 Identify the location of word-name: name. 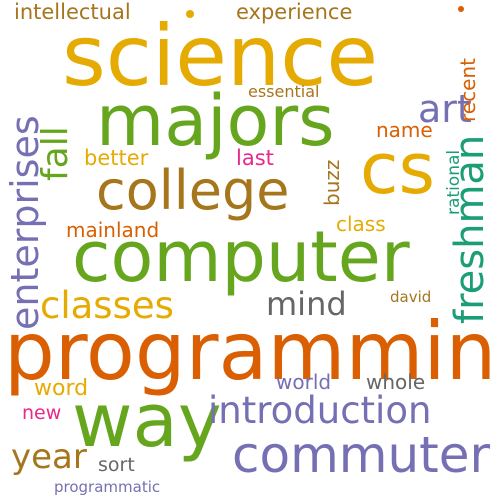
(404, 130).